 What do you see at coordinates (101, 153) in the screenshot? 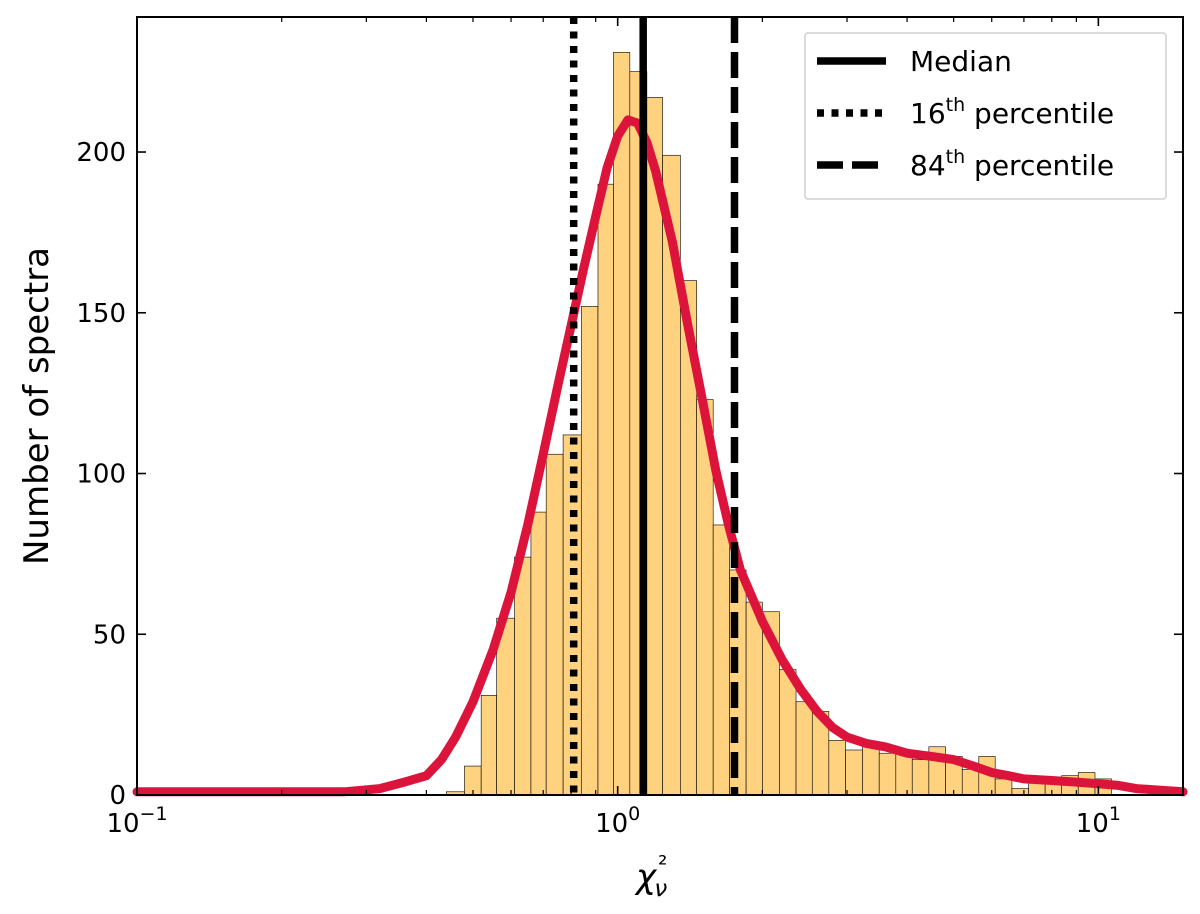
I see `y-tick-label-4: 200` at bounding box center [101, 153].